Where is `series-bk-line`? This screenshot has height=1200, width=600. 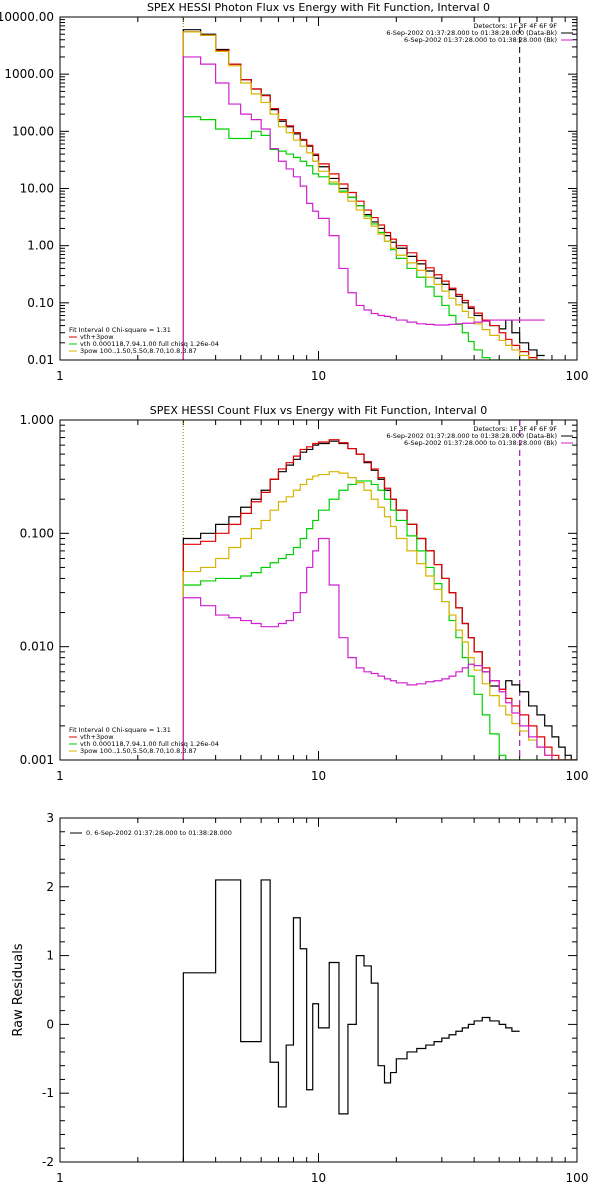 series-bk-line is located at coordinates (379, 648).